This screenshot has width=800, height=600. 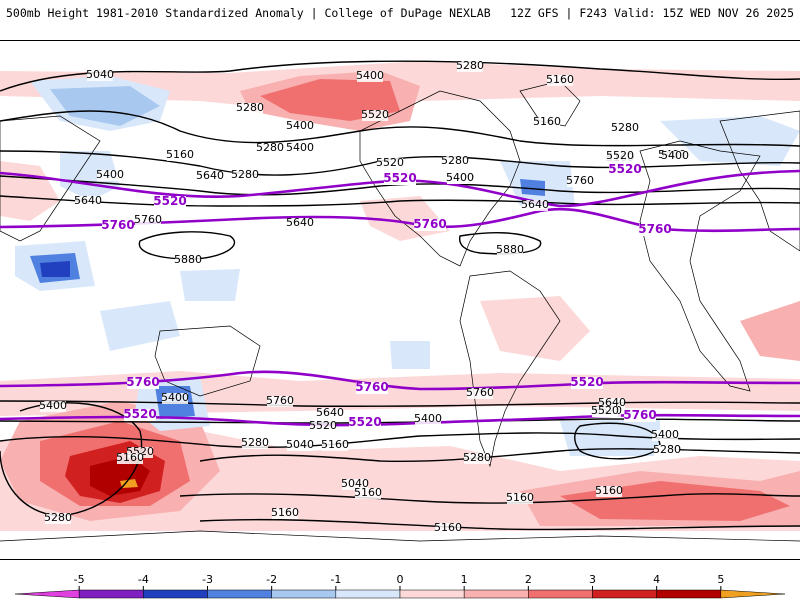 I want to click on contour-label: 5880, so click(x=510, y=249).